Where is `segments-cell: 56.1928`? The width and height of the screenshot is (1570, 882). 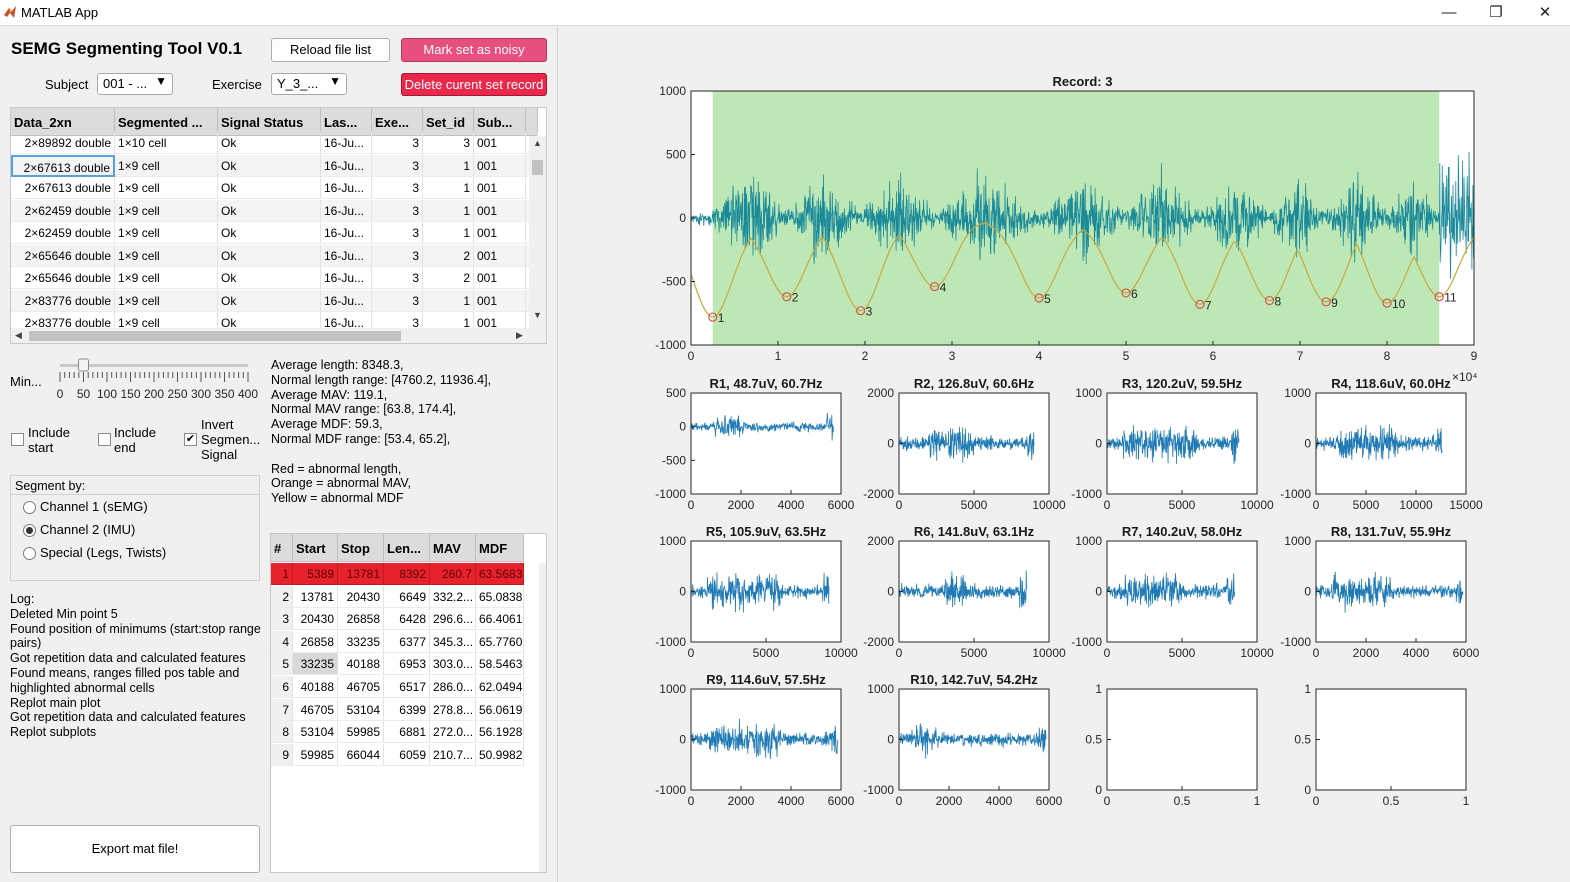
segments-cell: 56.1928 is located at coordinates (500, 732).